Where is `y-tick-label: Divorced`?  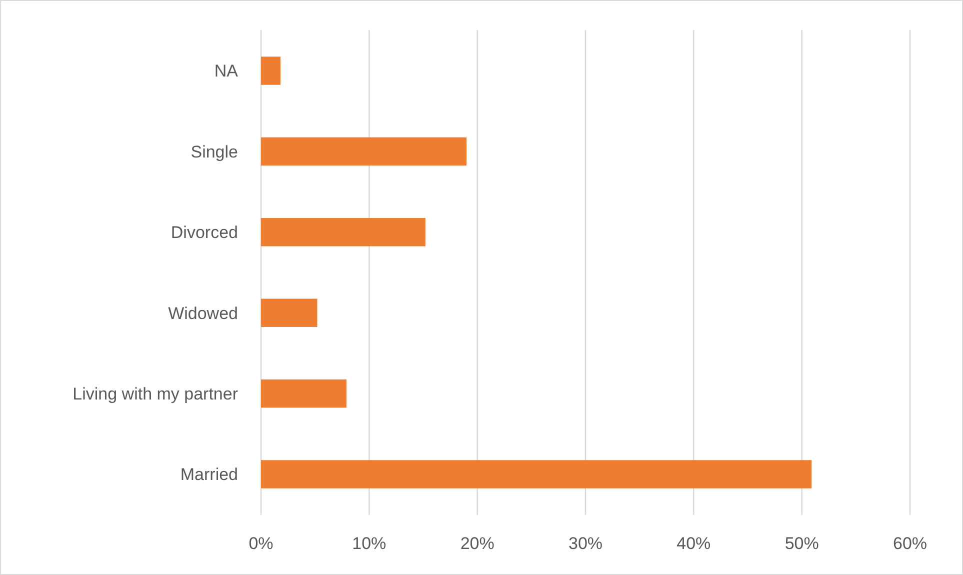 y-tick-label: Divorced is located at coordinates (204, 232).